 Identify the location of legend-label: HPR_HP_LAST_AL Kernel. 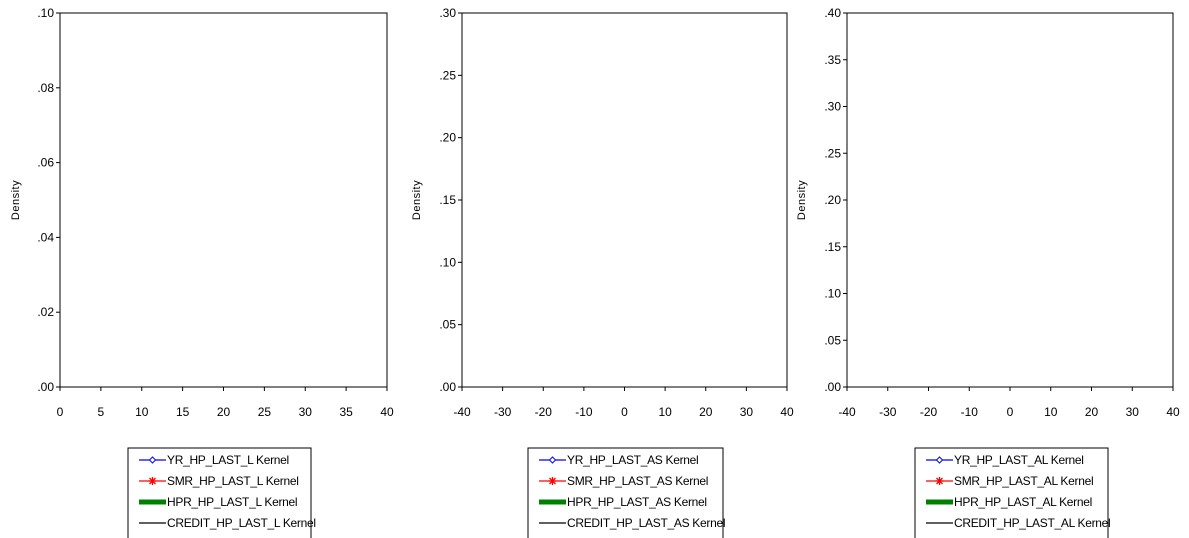
(1023, 502).